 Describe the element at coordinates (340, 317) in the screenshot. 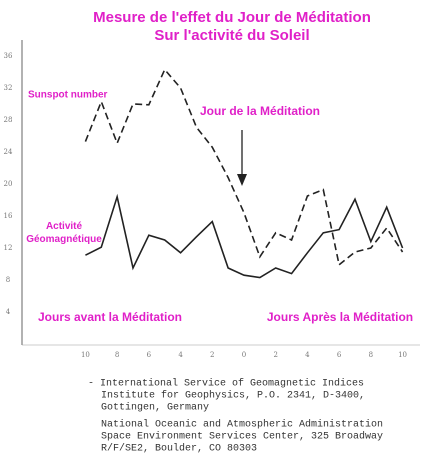

I see `annotation: Jours Après la Méditation` at that location.